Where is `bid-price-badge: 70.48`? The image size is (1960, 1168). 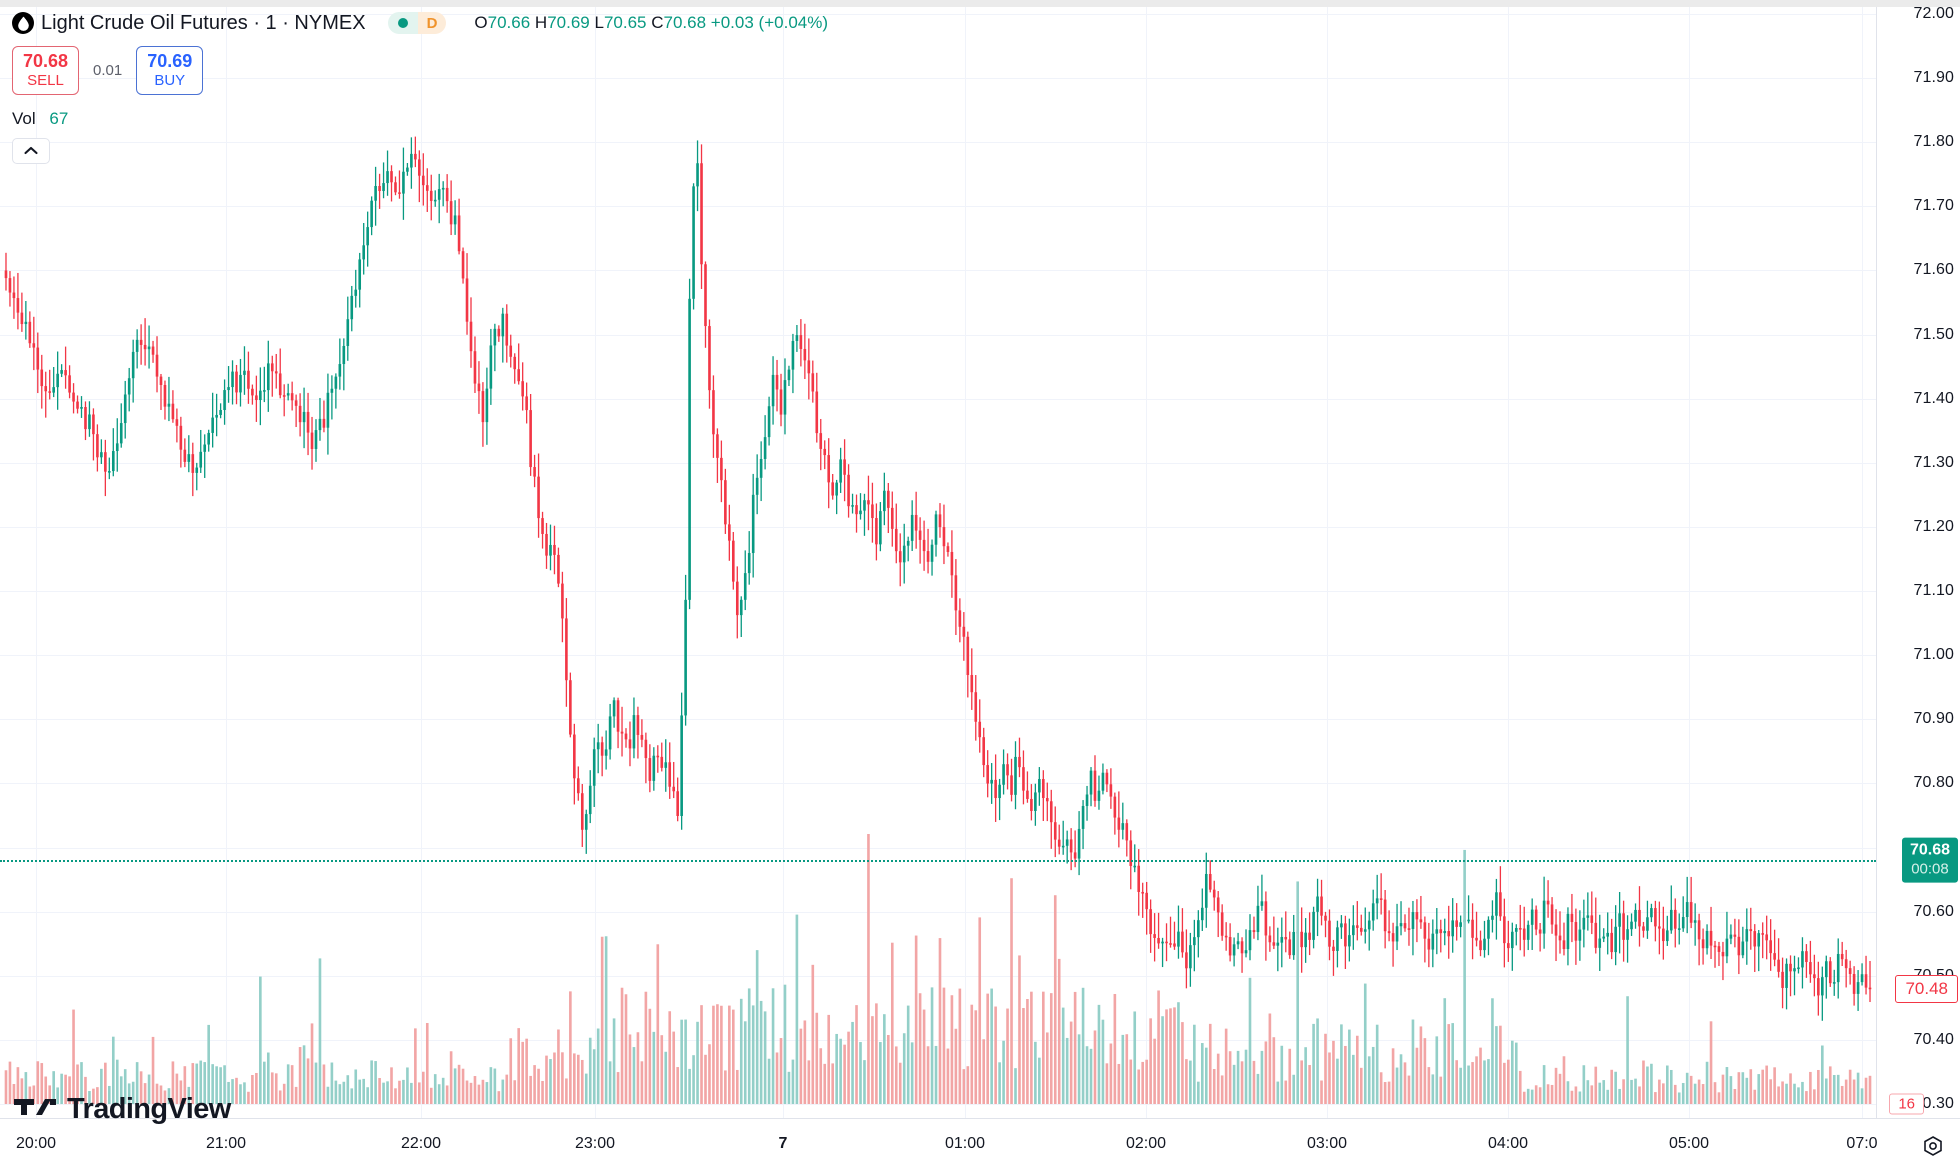
bid-price-badge: 70.48 is located at coordinates (1926, 988).